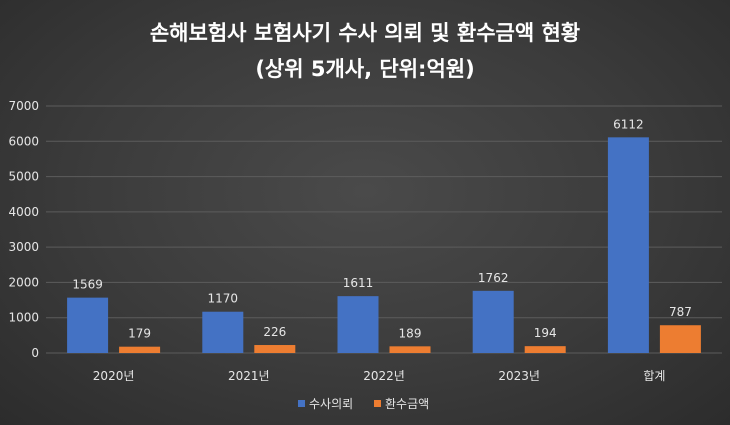 Image resolution: width=730 pixels, height=425 pixels. Describe the element at coordinates (249, 376) in the screenshot. I see `x-category-label: 2021년` at that location.